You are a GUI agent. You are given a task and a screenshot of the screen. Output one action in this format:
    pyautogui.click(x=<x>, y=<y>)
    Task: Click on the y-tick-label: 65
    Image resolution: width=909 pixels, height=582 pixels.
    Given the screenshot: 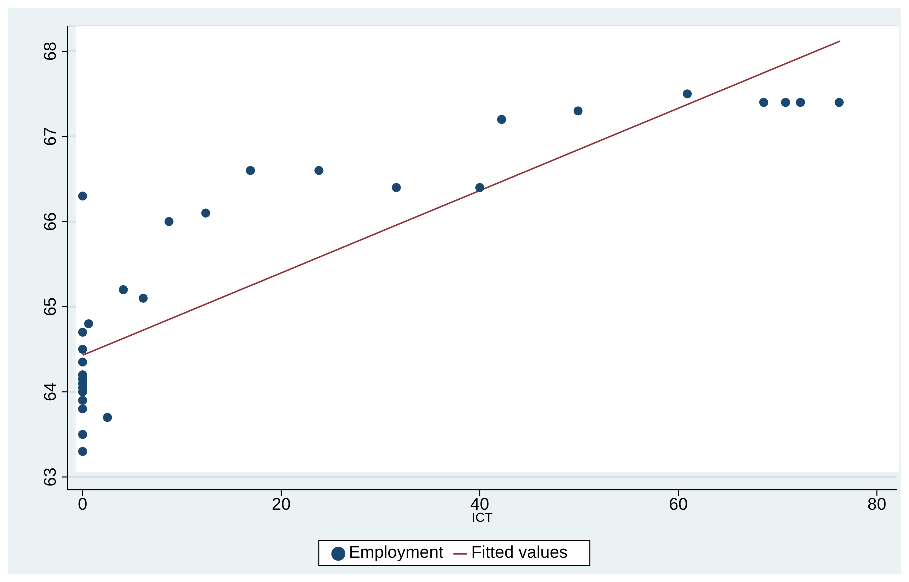 What is the action you would take?
    pyautogui.click(x=50, y=306)
    